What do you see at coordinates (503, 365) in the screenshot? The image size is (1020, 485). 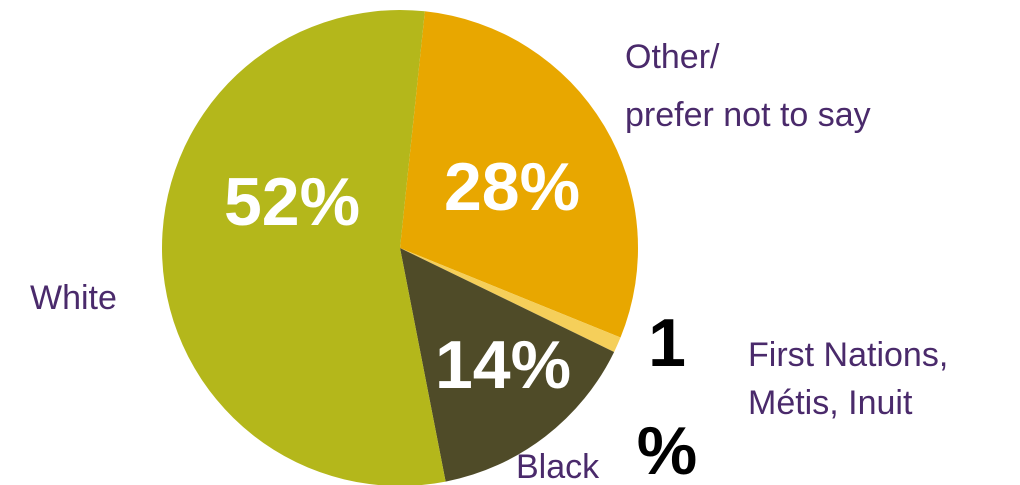 I see `value-label: 14%` at bounding box center [503, 365].